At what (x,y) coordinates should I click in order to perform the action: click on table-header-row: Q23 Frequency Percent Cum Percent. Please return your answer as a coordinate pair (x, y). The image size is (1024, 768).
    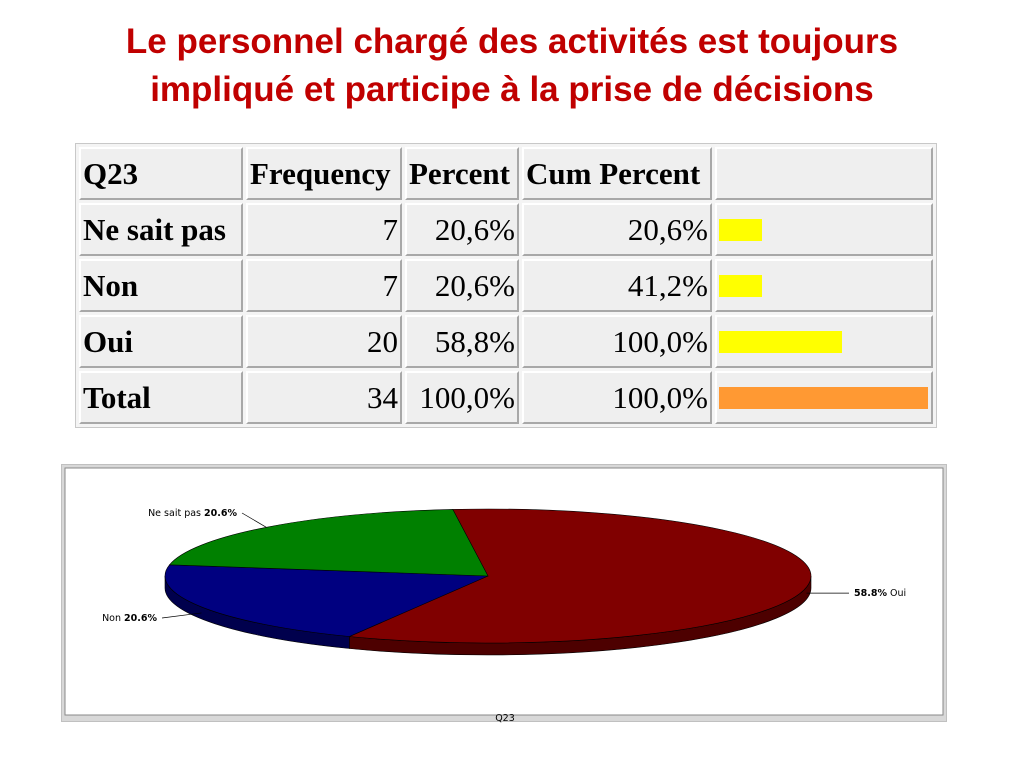
    Looking at the image, I should click on (506, 173).